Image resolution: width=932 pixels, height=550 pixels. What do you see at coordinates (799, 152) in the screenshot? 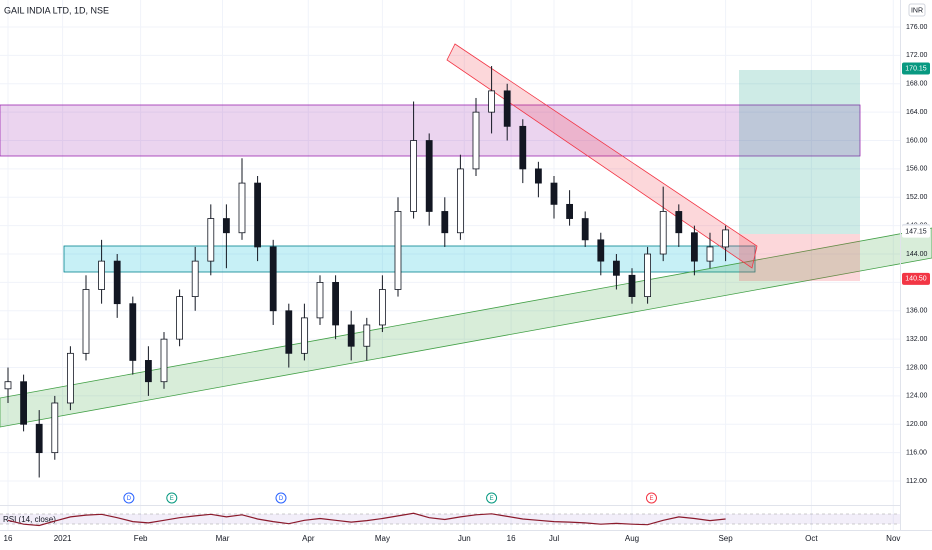
I see `long-target-zone` at bounding box center [799, 152].